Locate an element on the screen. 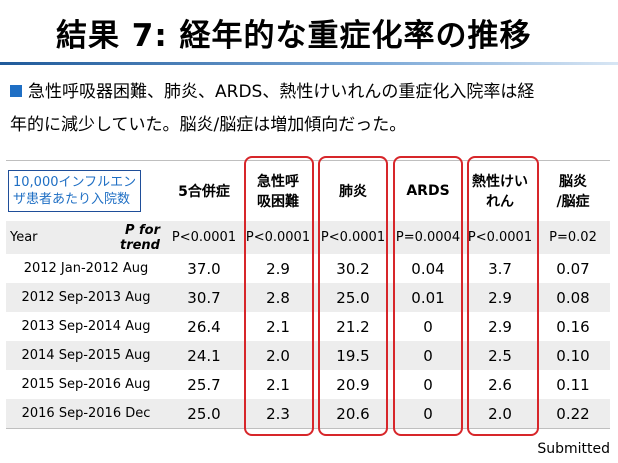 Image resolution: width=618 pixels, height=463 pixels. column-header: 肺炎 is located at coordinates (353, 190).